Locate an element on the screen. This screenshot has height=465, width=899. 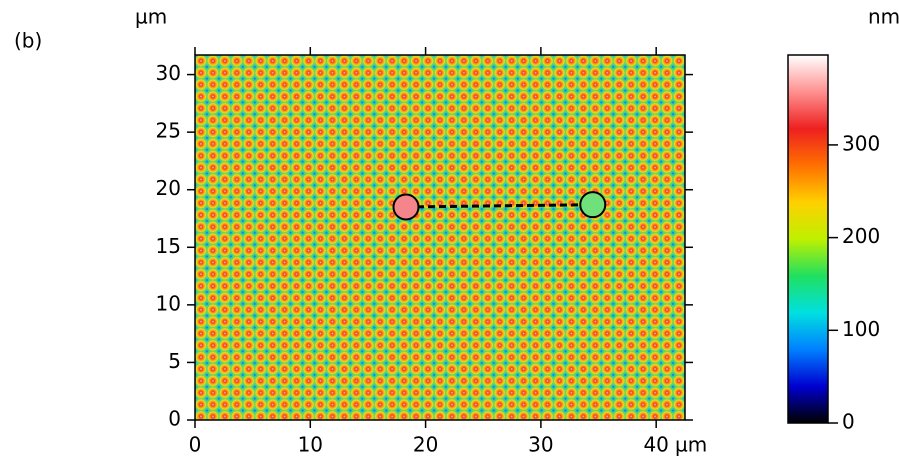
panel-label: (b) is located at coordinates (28, 41).